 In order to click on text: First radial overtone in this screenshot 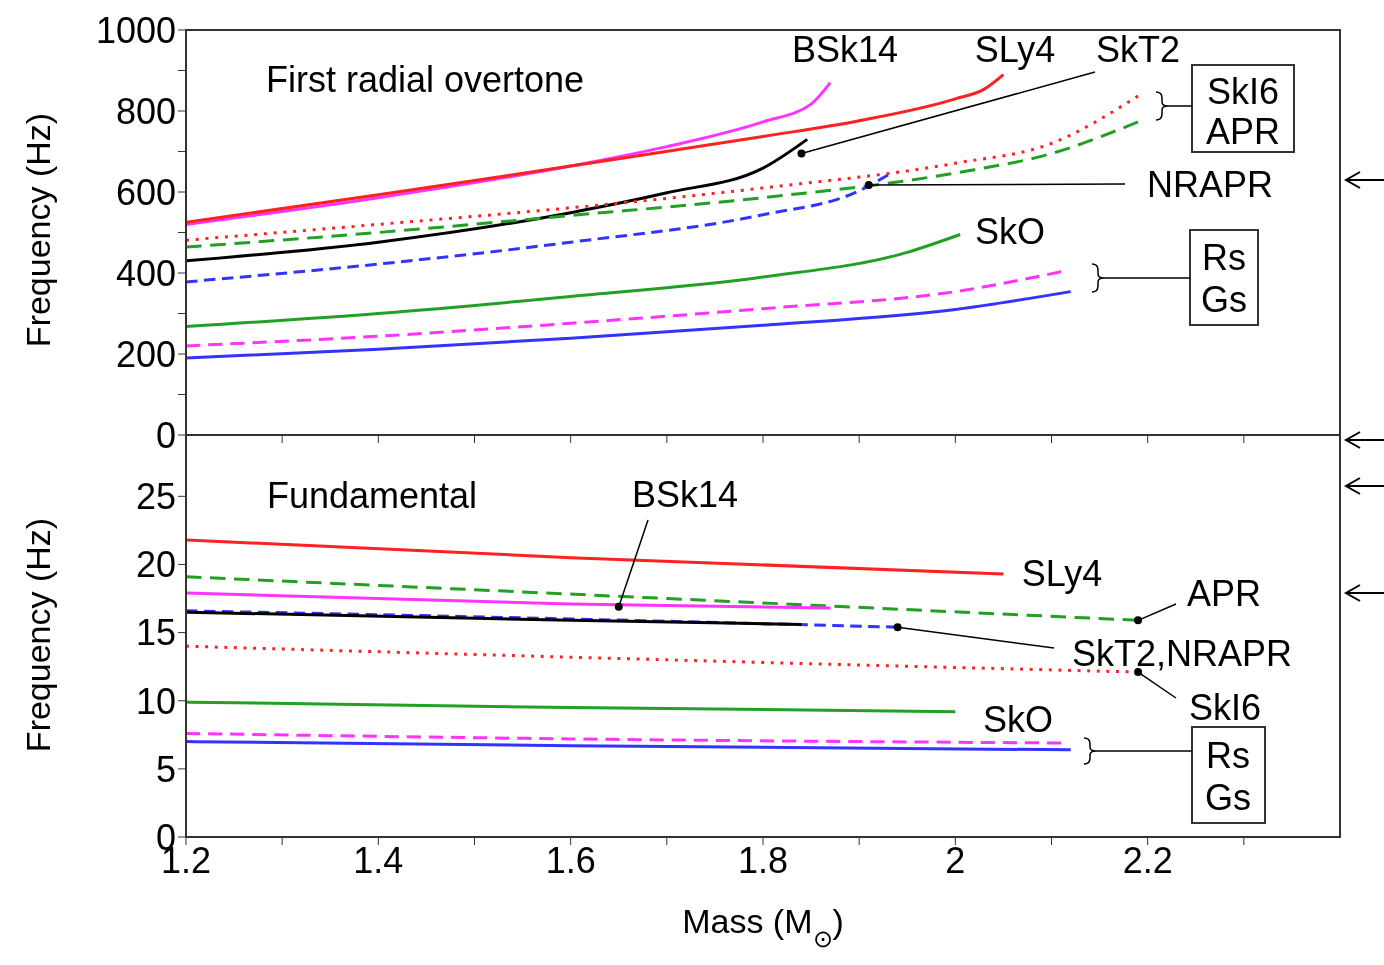, I will do `click(425, 79)`.